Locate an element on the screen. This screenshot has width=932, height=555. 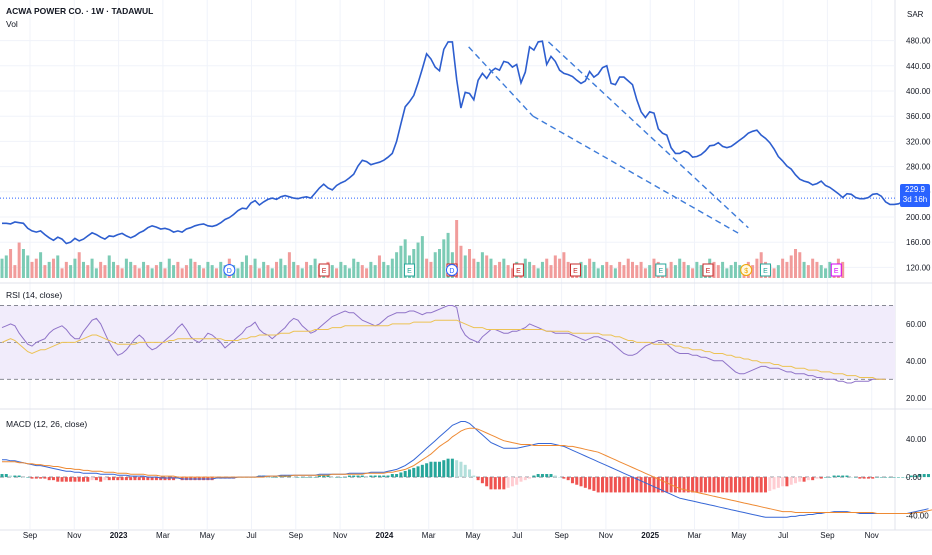
dividend-marker is located at coordinates (229, 270).